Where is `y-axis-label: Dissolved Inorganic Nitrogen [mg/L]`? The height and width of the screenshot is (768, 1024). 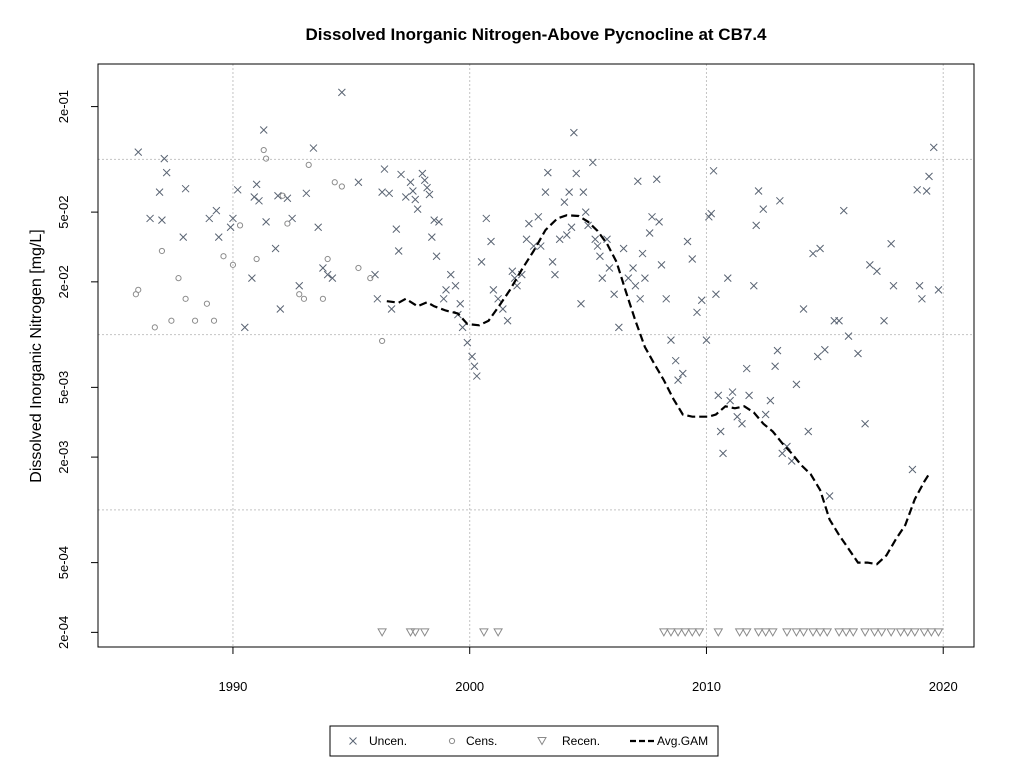 y-axis-label: Dissolved Inorganic Nitrogen [mg/L] is located at coordinates (36, 355).